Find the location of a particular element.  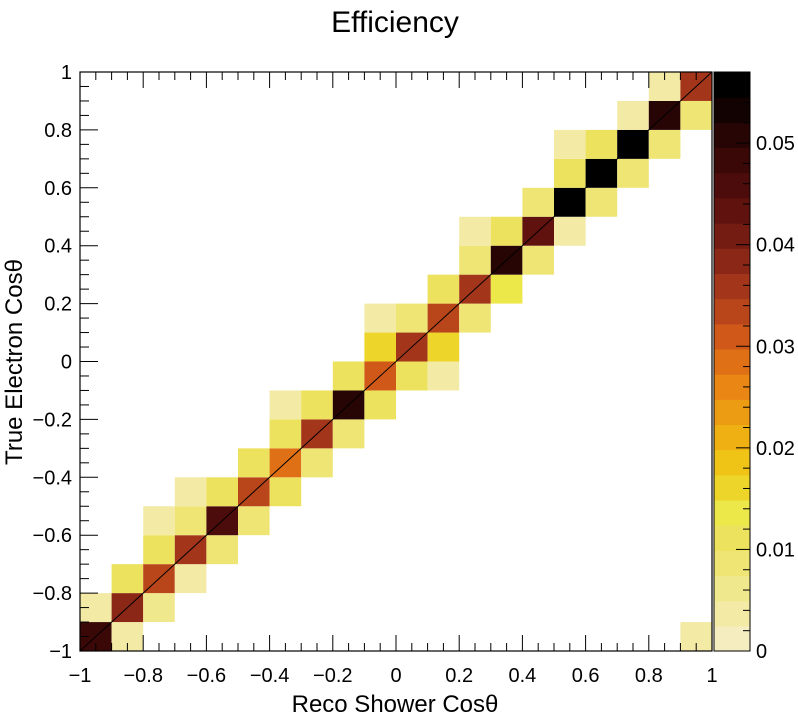

colorbar-border is located at coordinates (732, 361).